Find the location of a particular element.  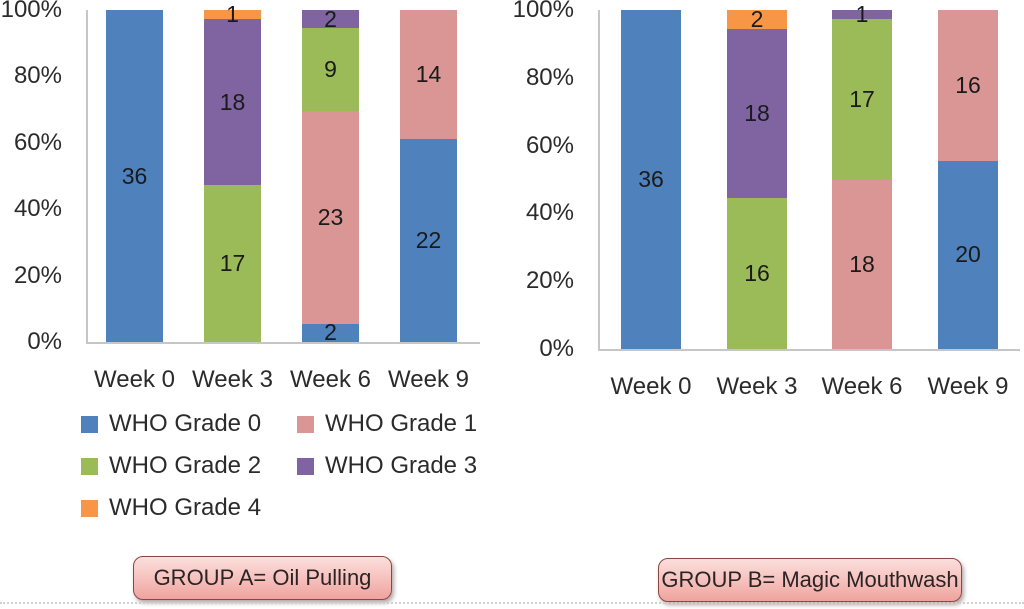

legend-item: WHO Grade 4 is located at coordinates (189, 508).